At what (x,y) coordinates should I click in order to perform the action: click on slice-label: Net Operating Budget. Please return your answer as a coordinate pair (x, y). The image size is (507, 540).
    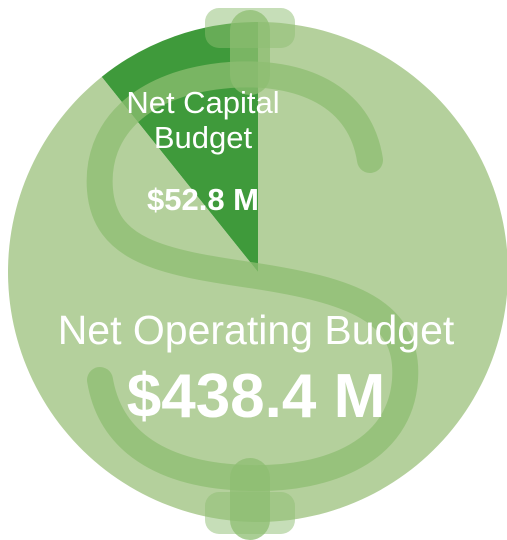
    Looking at the image, I should click on (256, 330).